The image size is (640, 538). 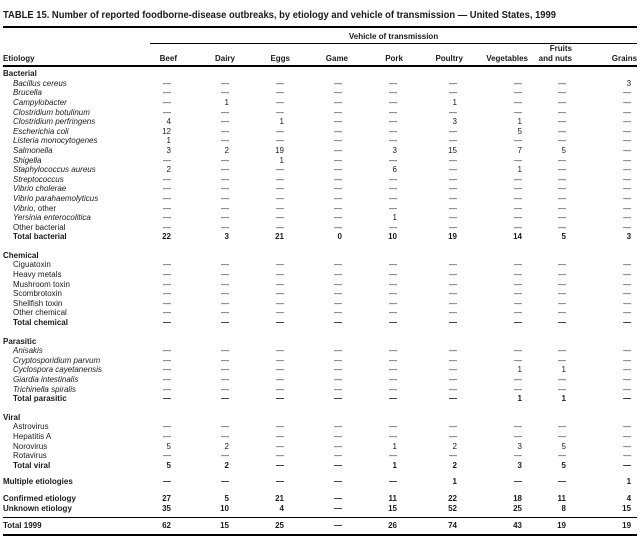 I want to click on value-cell-pork: 1, so click(x=394, y=218).